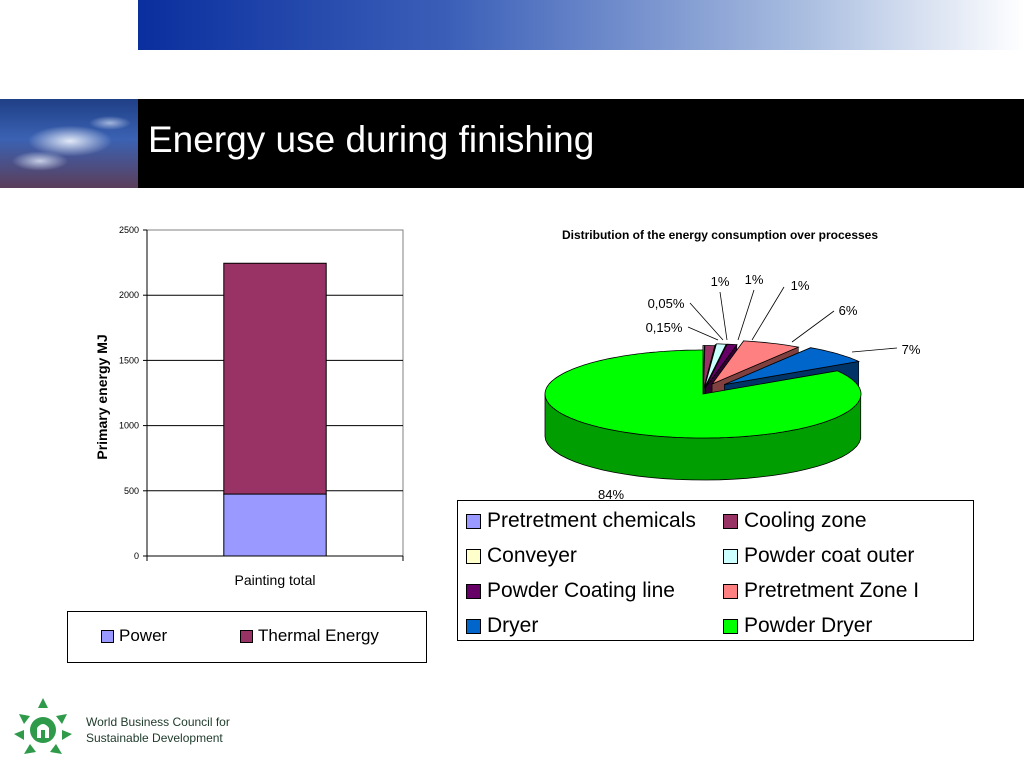 The height and width of the screenshot is (768, 1024). Describe the element at coordinates (318, 635) in the screenshot. I see `bar-legend-label: Thermal Energy` at that location.